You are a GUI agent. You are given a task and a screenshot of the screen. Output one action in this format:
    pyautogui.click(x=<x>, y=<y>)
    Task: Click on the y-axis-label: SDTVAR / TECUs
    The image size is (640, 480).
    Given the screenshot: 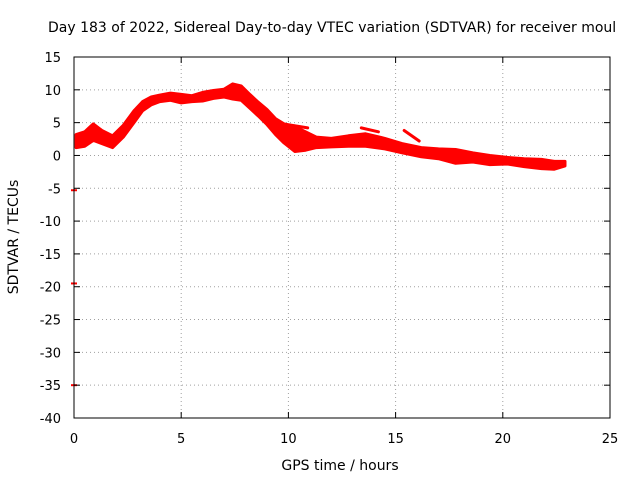 What is the action you would take?
    pyautogui.click(x=14, y=237)
    